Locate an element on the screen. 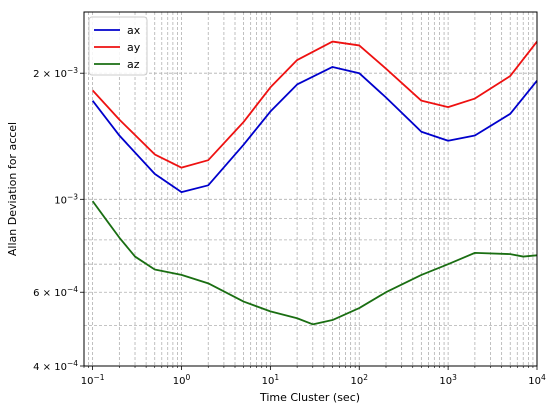 The height and width of the screenshot is (408, 550). legend-label-az: az is located at coordinates (133, 64).